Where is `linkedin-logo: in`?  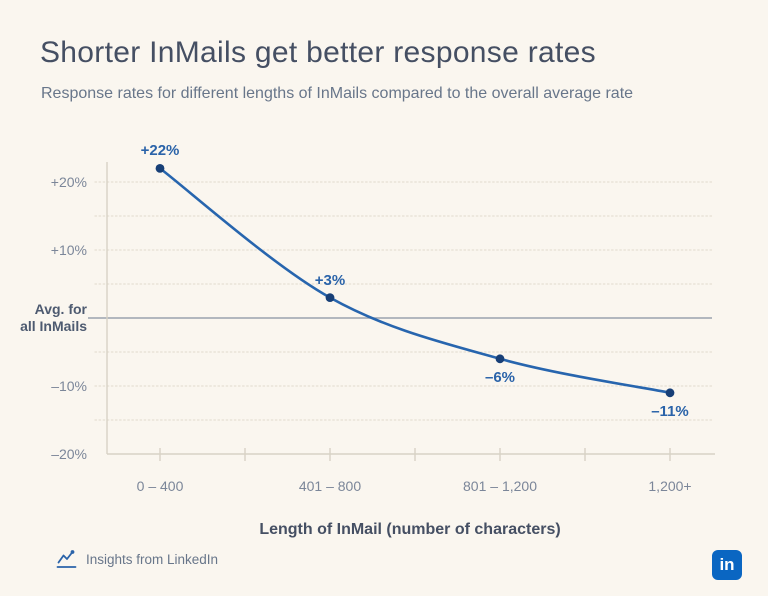 linkedin-logo: in is located at coordinates (727, 565).